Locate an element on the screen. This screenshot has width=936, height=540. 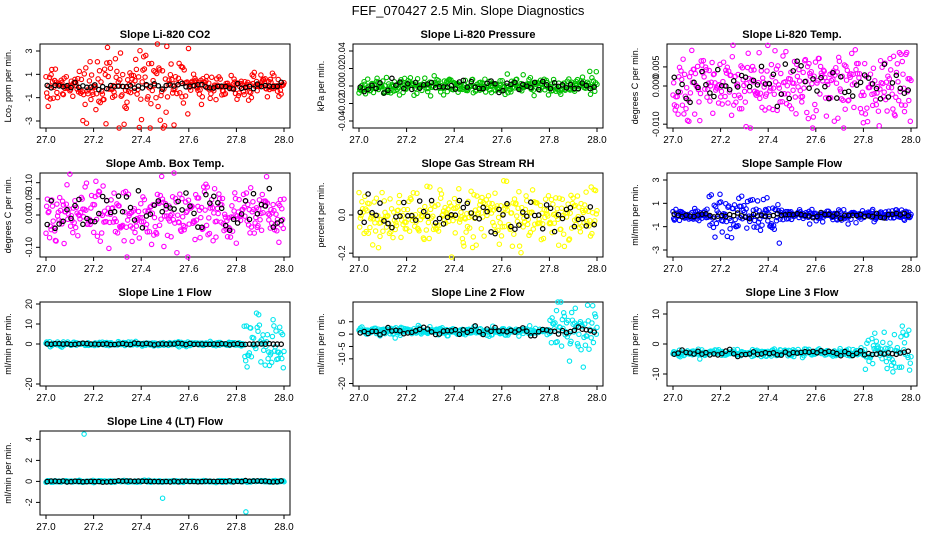
x-tick-label: 27.6 is located at coordinates (502, 398).